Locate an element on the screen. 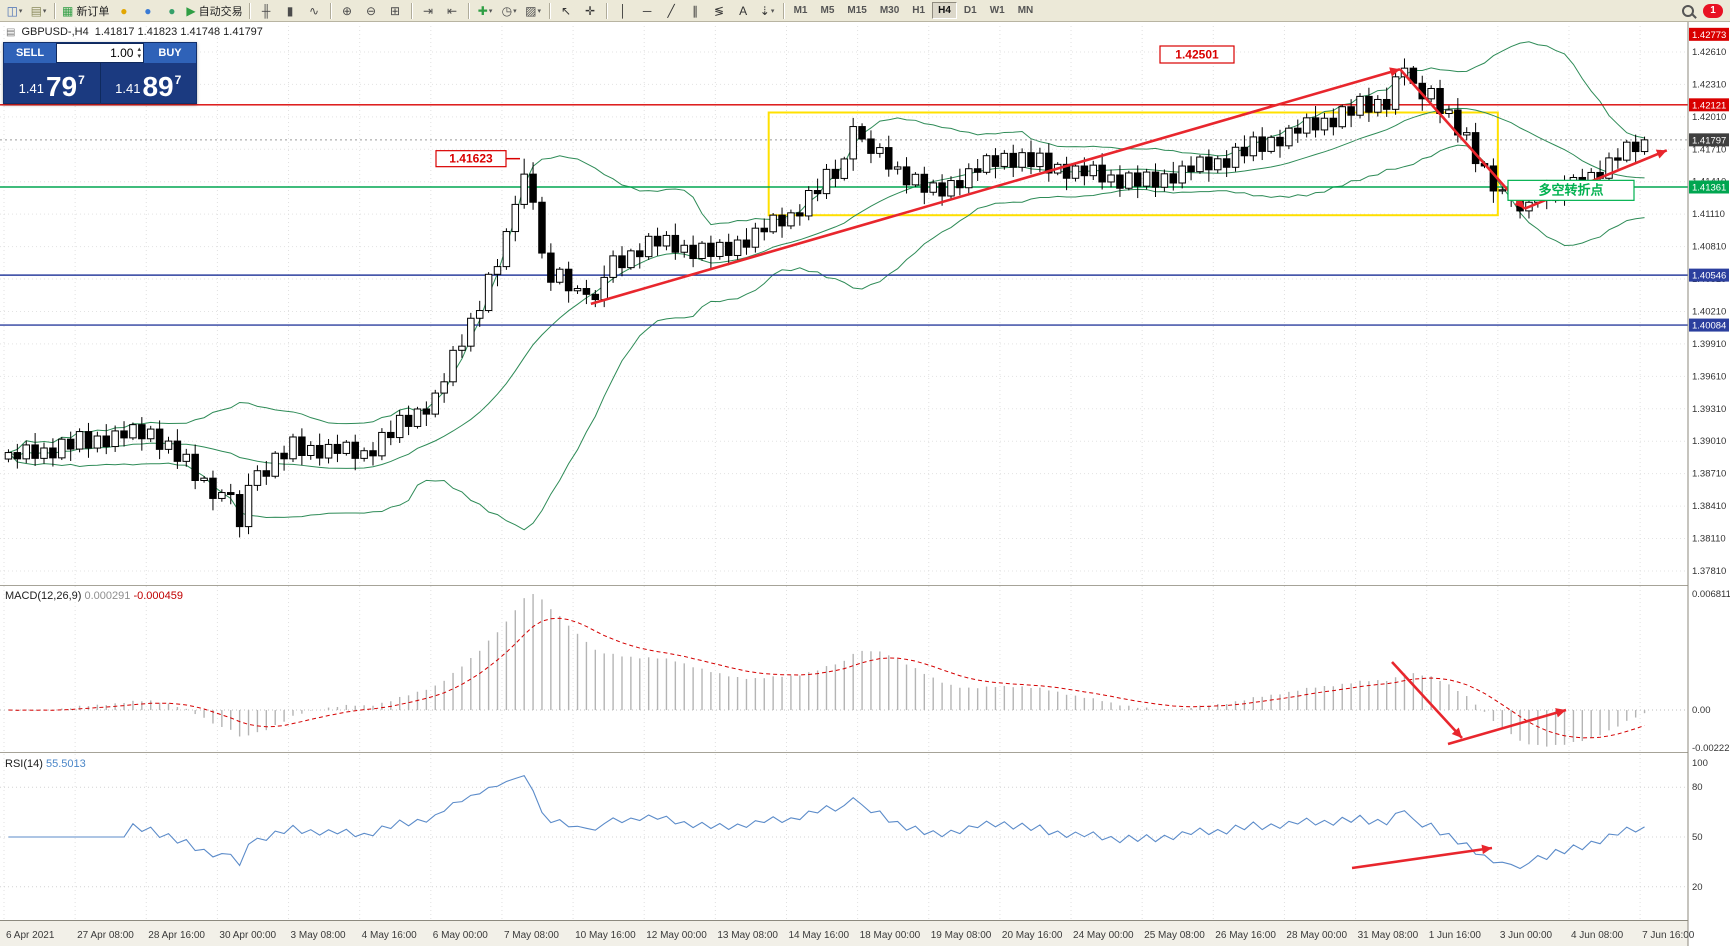 This screenshot has height=946, width=1730. market-icon: ● is located at coordinates (148, 10).